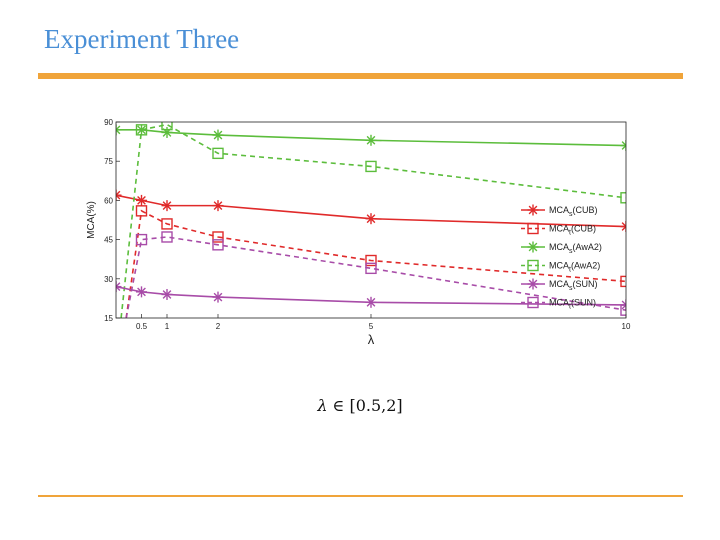  I want to click on series-s-cub, so click(371, 211).